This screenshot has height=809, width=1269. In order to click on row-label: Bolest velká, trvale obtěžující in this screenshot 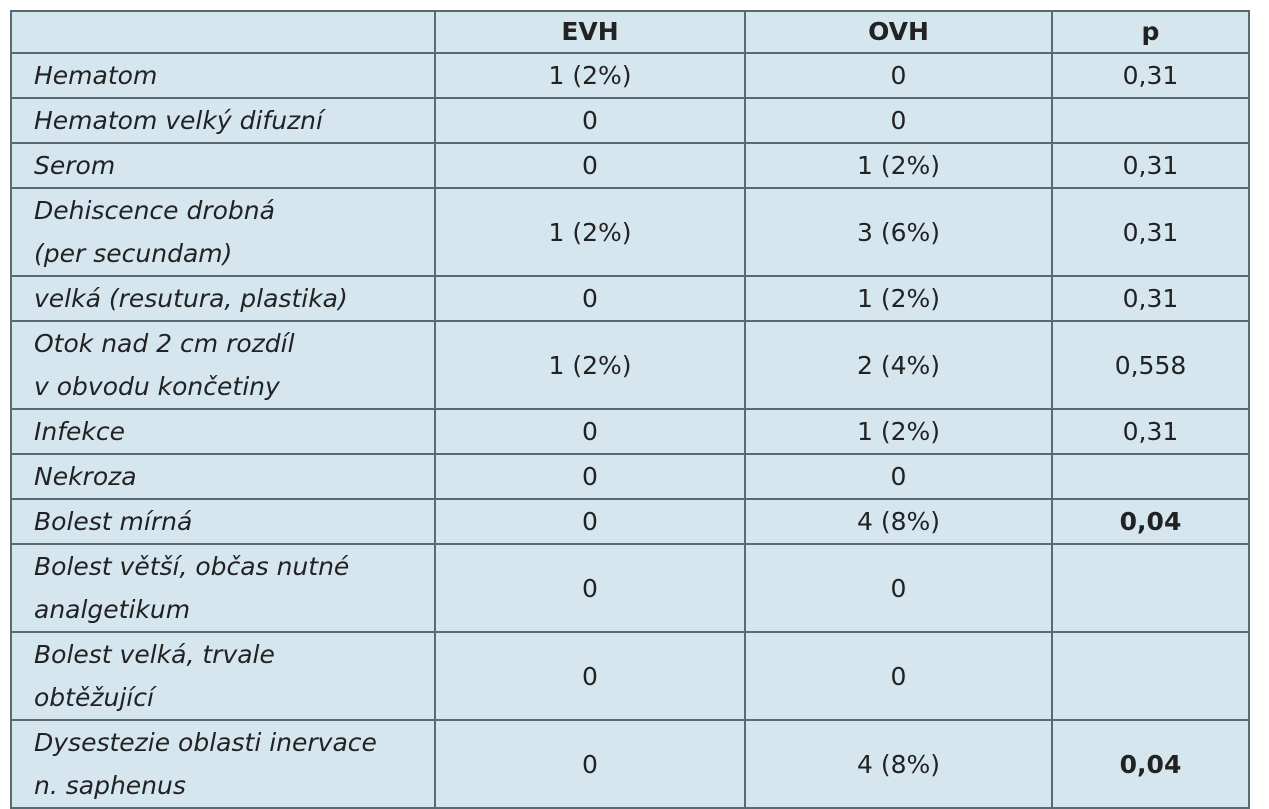, I will do `click(223, 676)`.